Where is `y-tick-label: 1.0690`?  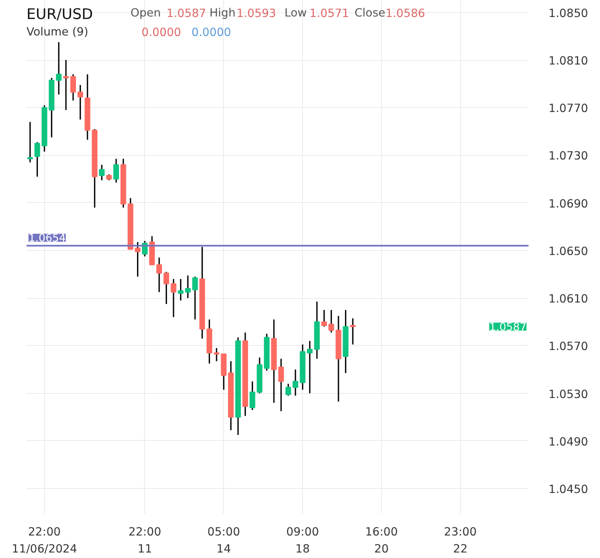 y-tick-label: 1.0690 is located at coordinates (568, 203).